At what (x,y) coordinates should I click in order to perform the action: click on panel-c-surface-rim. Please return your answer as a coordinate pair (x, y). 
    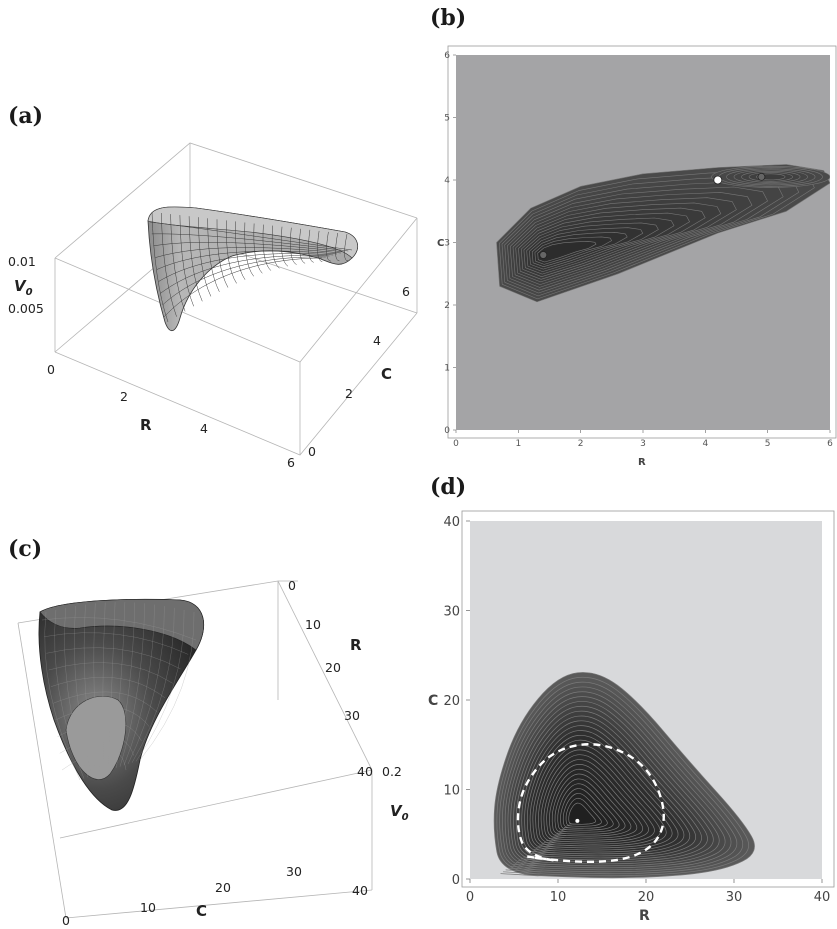
    Looking at the image, I should click on (121, 625).